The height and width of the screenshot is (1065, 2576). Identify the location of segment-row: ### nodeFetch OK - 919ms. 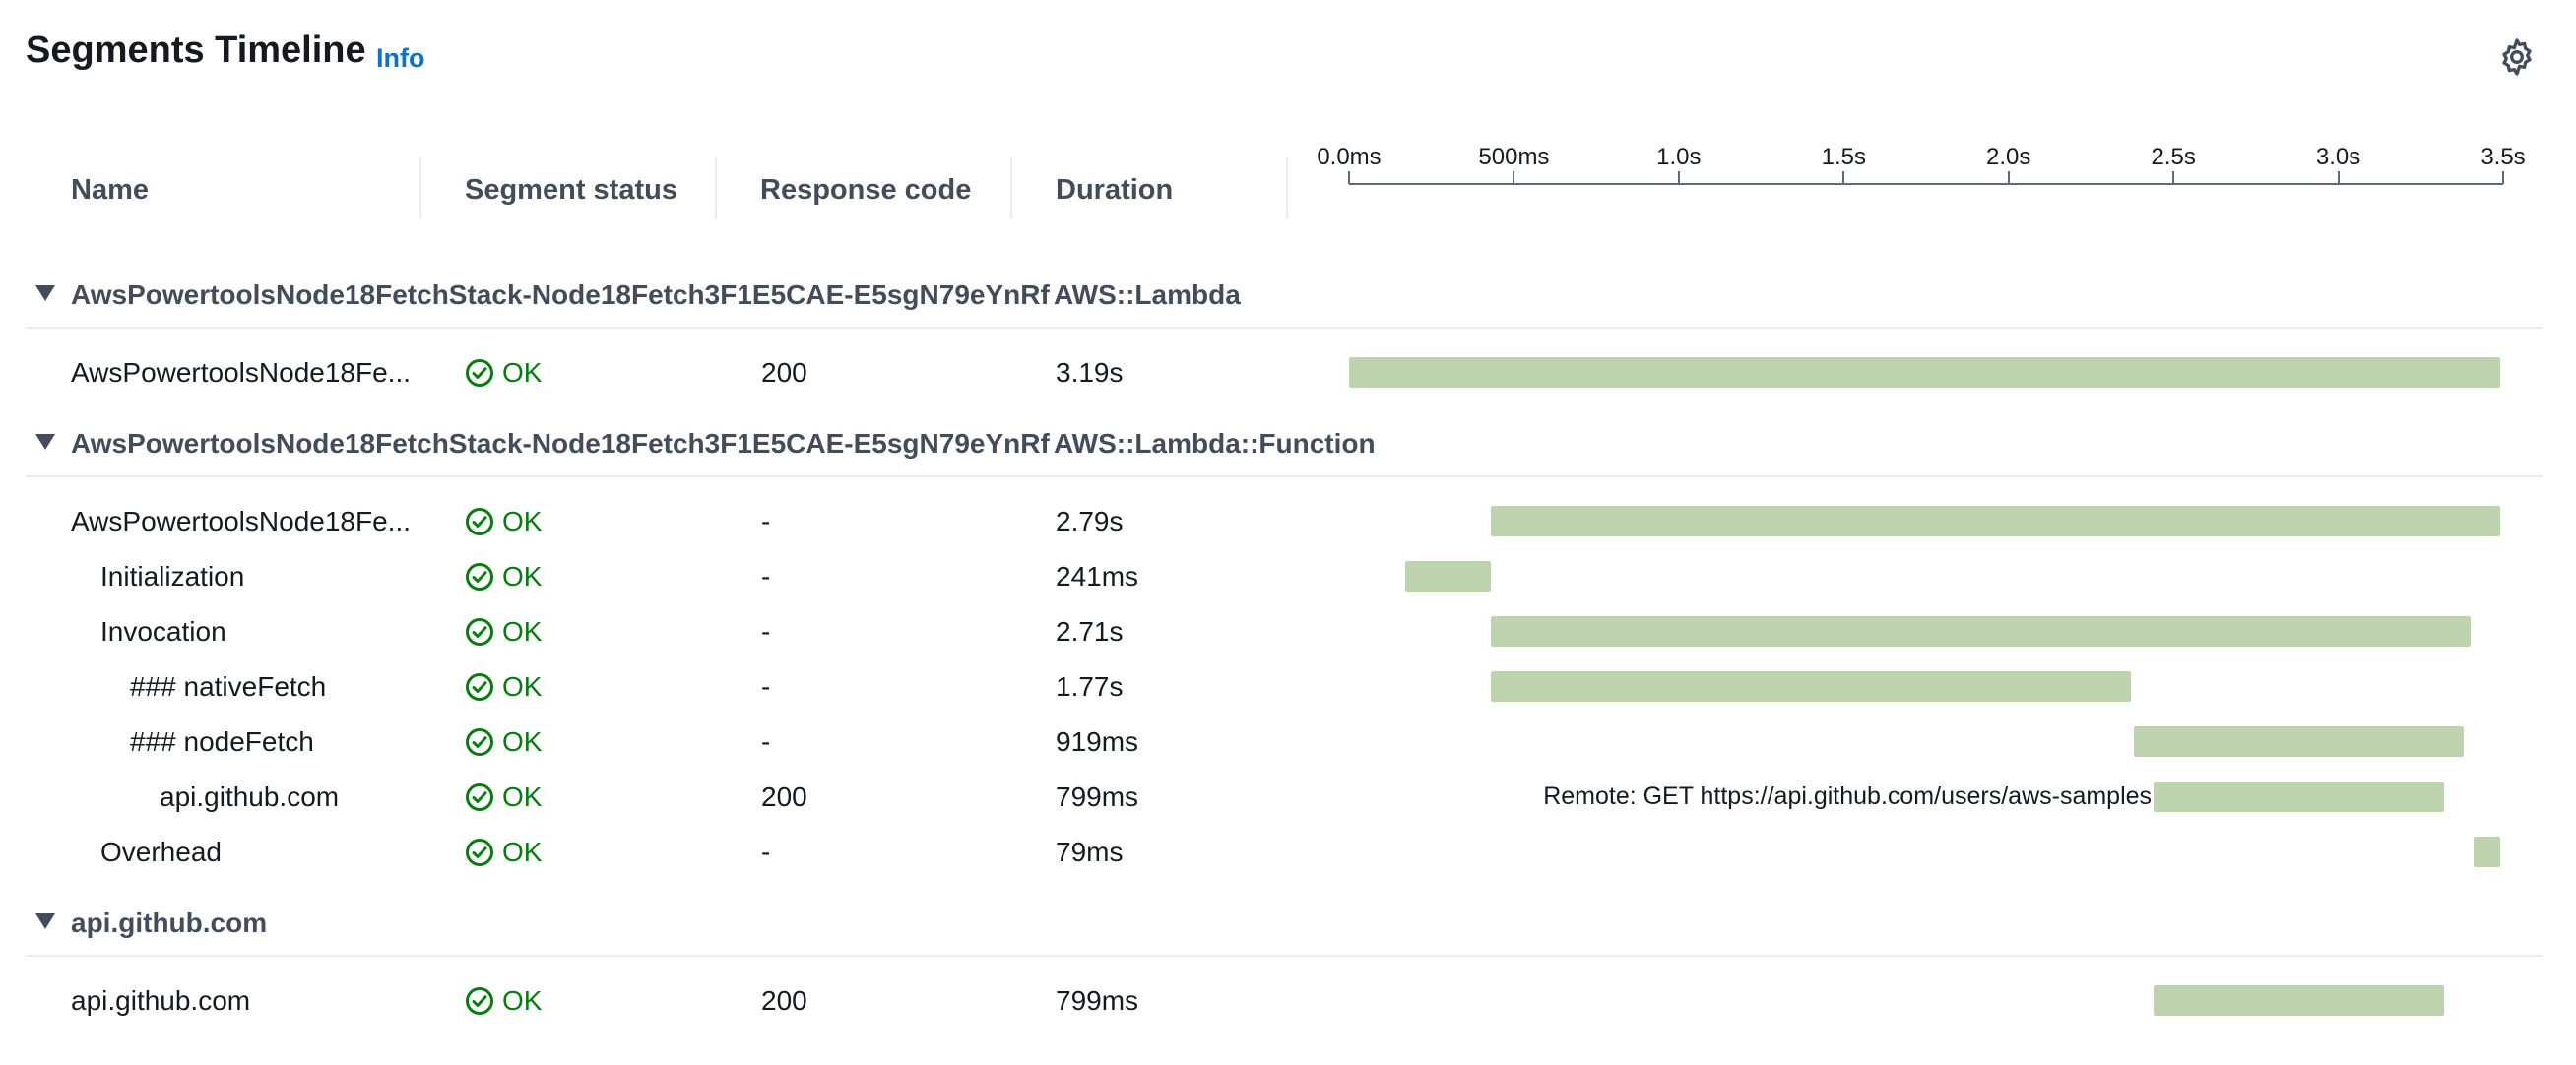
(1284, 741).